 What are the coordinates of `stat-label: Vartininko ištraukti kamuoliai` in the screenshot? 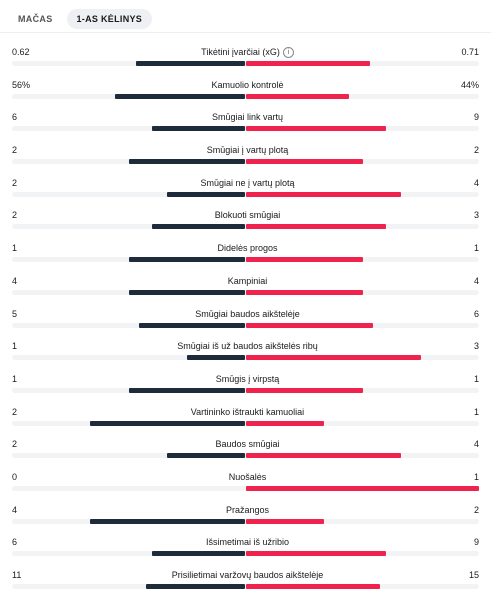 It's located at (247, 411).